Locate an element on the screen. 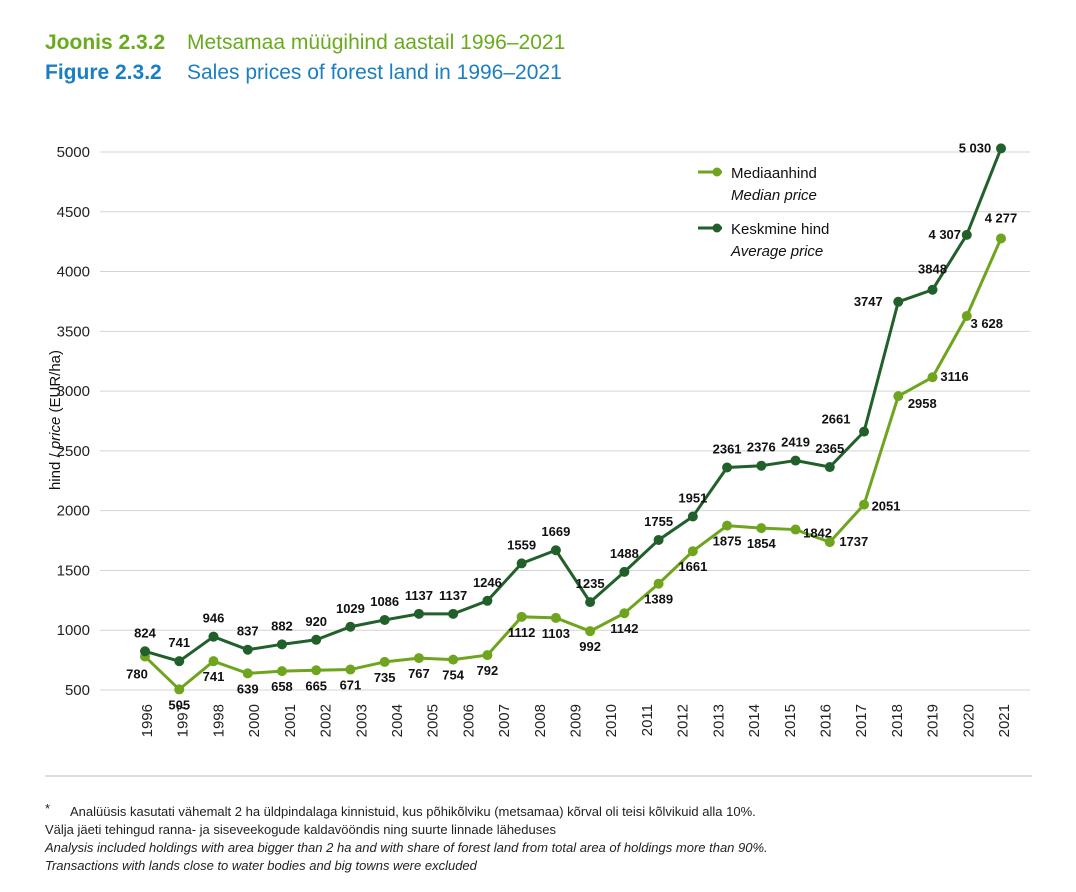  x-tick-label: 2011 is located at coordinates (647, 720).